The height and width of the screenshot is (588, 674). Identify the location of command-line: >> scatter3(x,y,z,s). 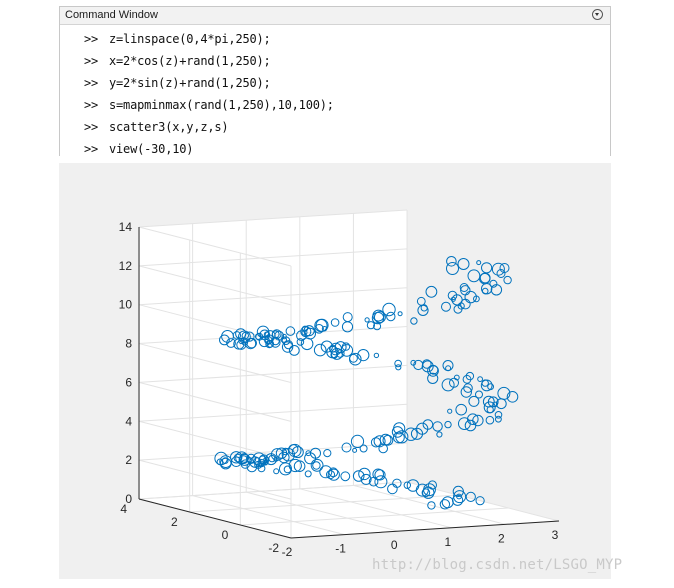
(347, 127).